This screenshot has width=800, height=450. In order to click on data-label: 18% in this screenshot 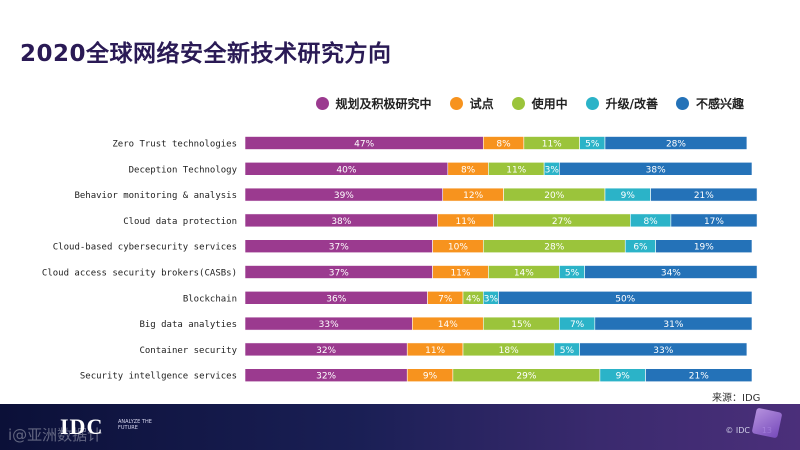, I will do `click(509, 351)`.